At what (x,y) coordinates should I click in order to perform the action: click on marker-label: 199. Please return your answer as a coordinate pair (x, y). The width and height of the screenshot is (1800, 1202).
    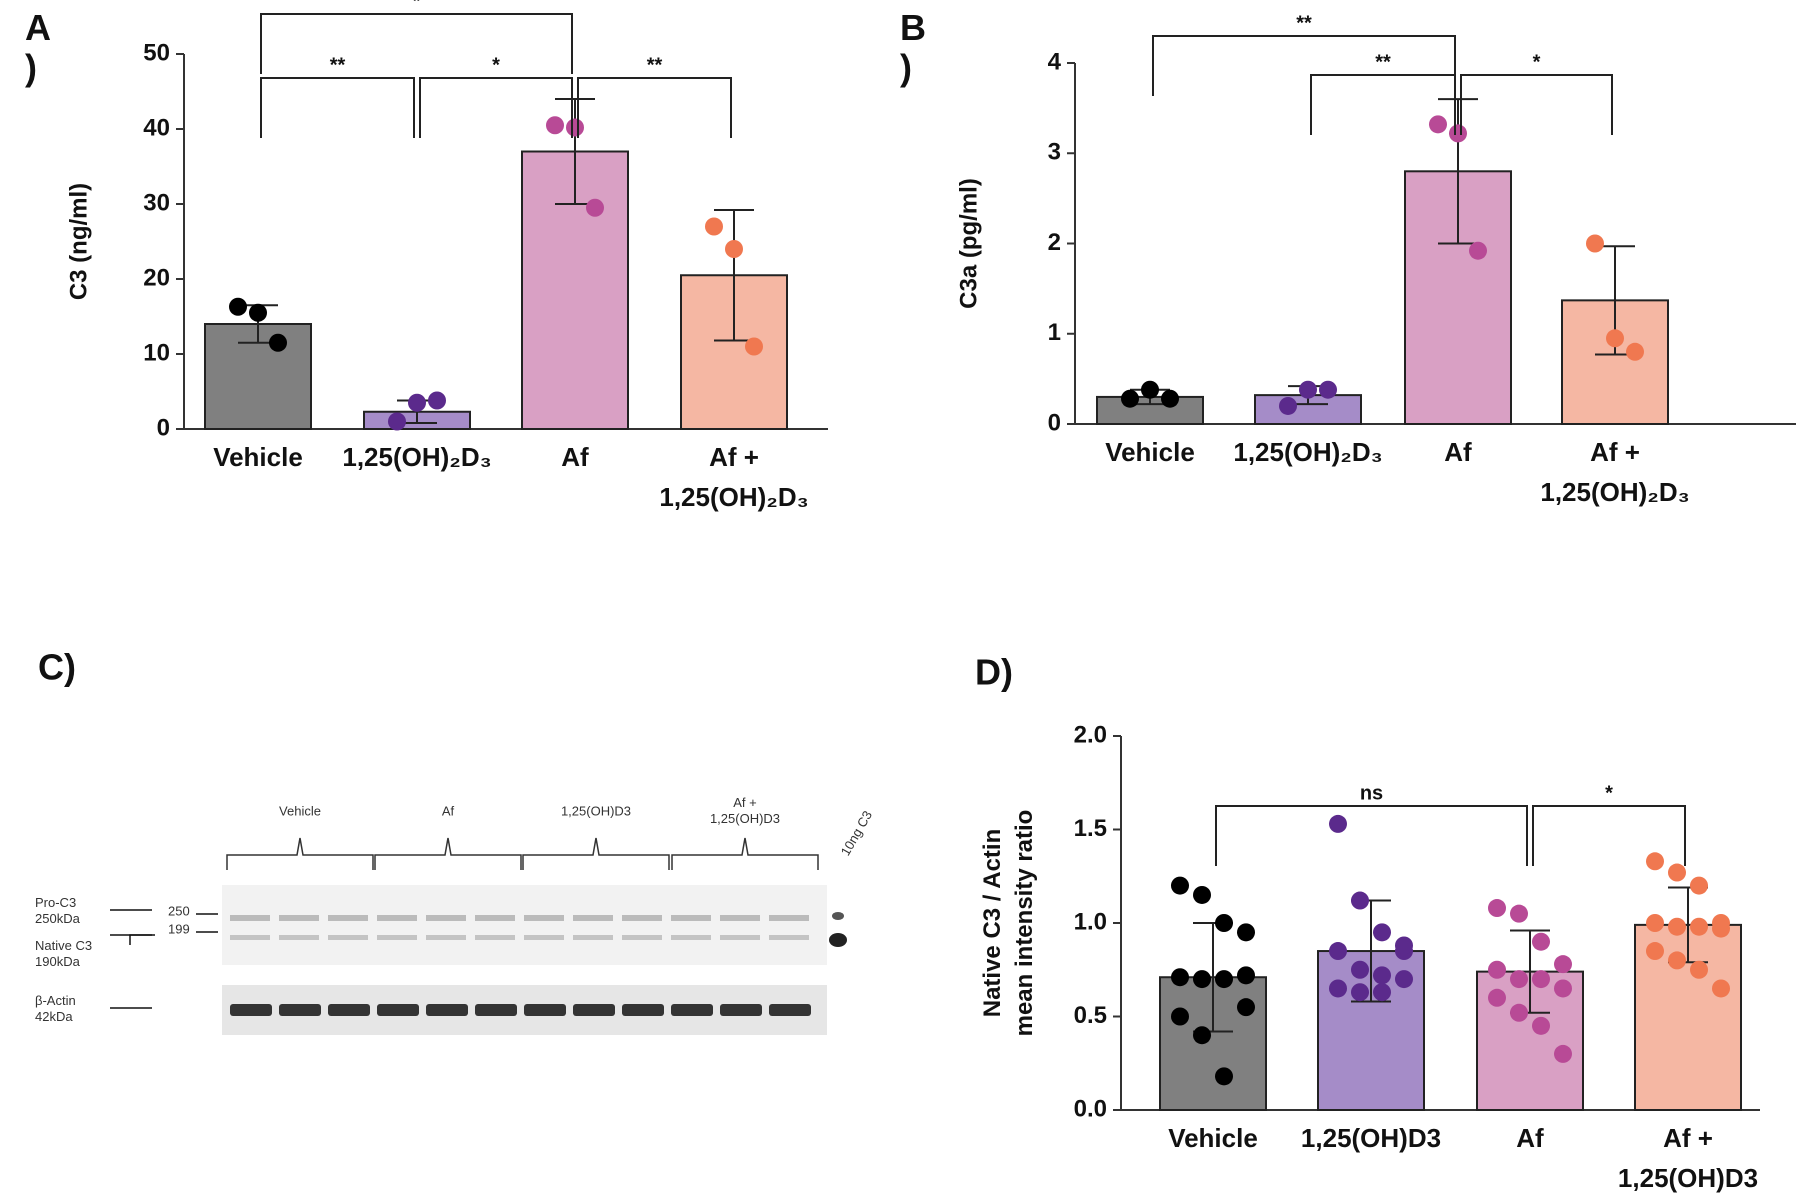
    Looking at the image, I should click on (179, 928).